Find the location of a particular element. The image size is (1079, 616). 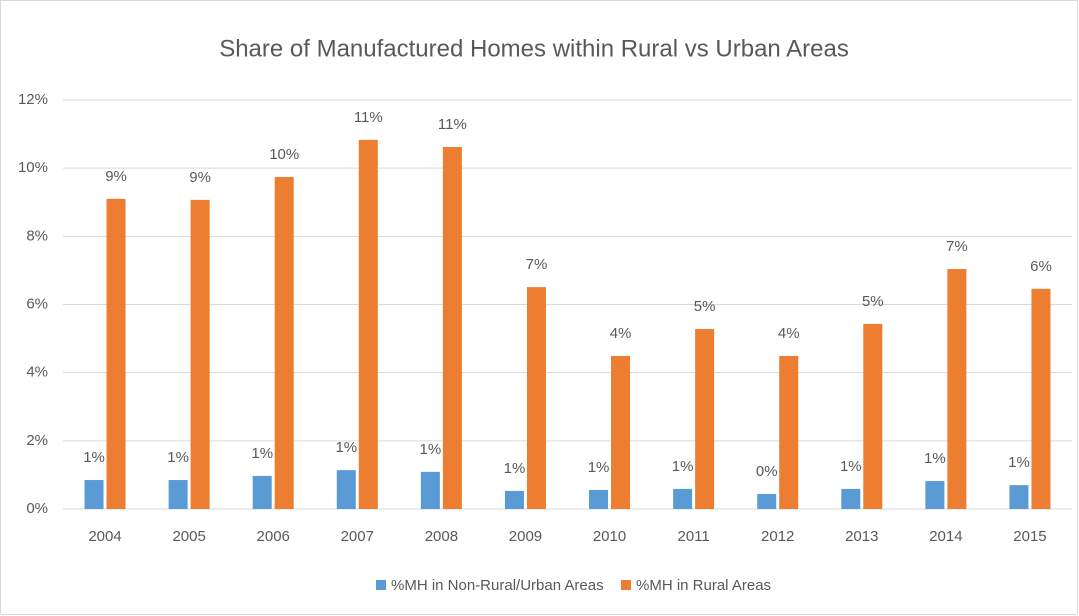

x-tick-label: 2014 is located at coordinates (945, 536).